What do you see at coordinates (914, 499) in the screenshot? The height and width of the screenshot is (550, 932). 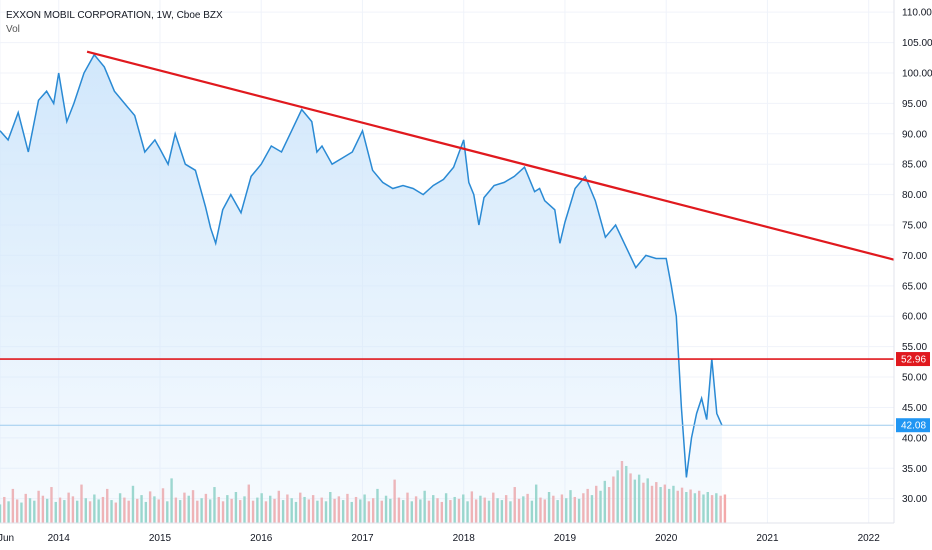 I see `y-tick-label: 30.00` at bounding box center [914, 499].